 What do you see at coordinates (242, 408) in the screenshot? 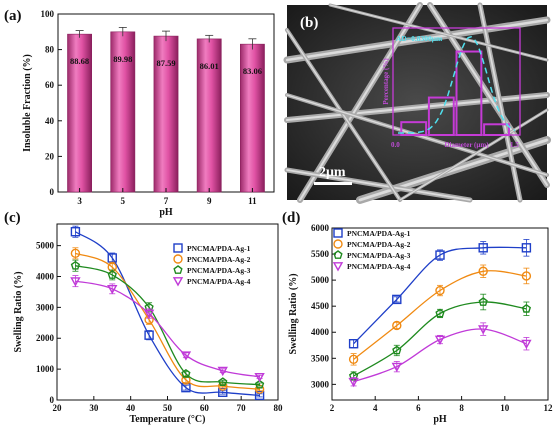
I see `x-tick-label: 70` at bounding box center [242, 408].